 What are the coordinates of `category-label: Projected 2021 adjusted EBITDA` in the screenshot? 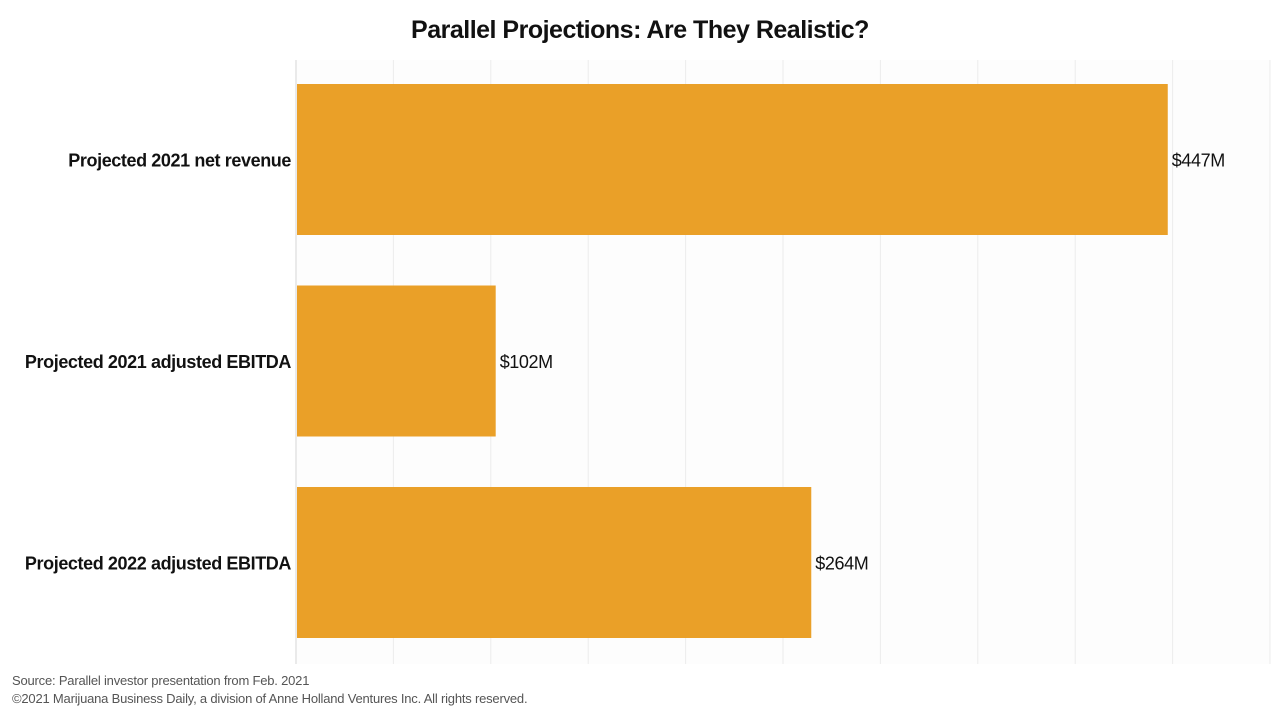 It's located at (158, 362).